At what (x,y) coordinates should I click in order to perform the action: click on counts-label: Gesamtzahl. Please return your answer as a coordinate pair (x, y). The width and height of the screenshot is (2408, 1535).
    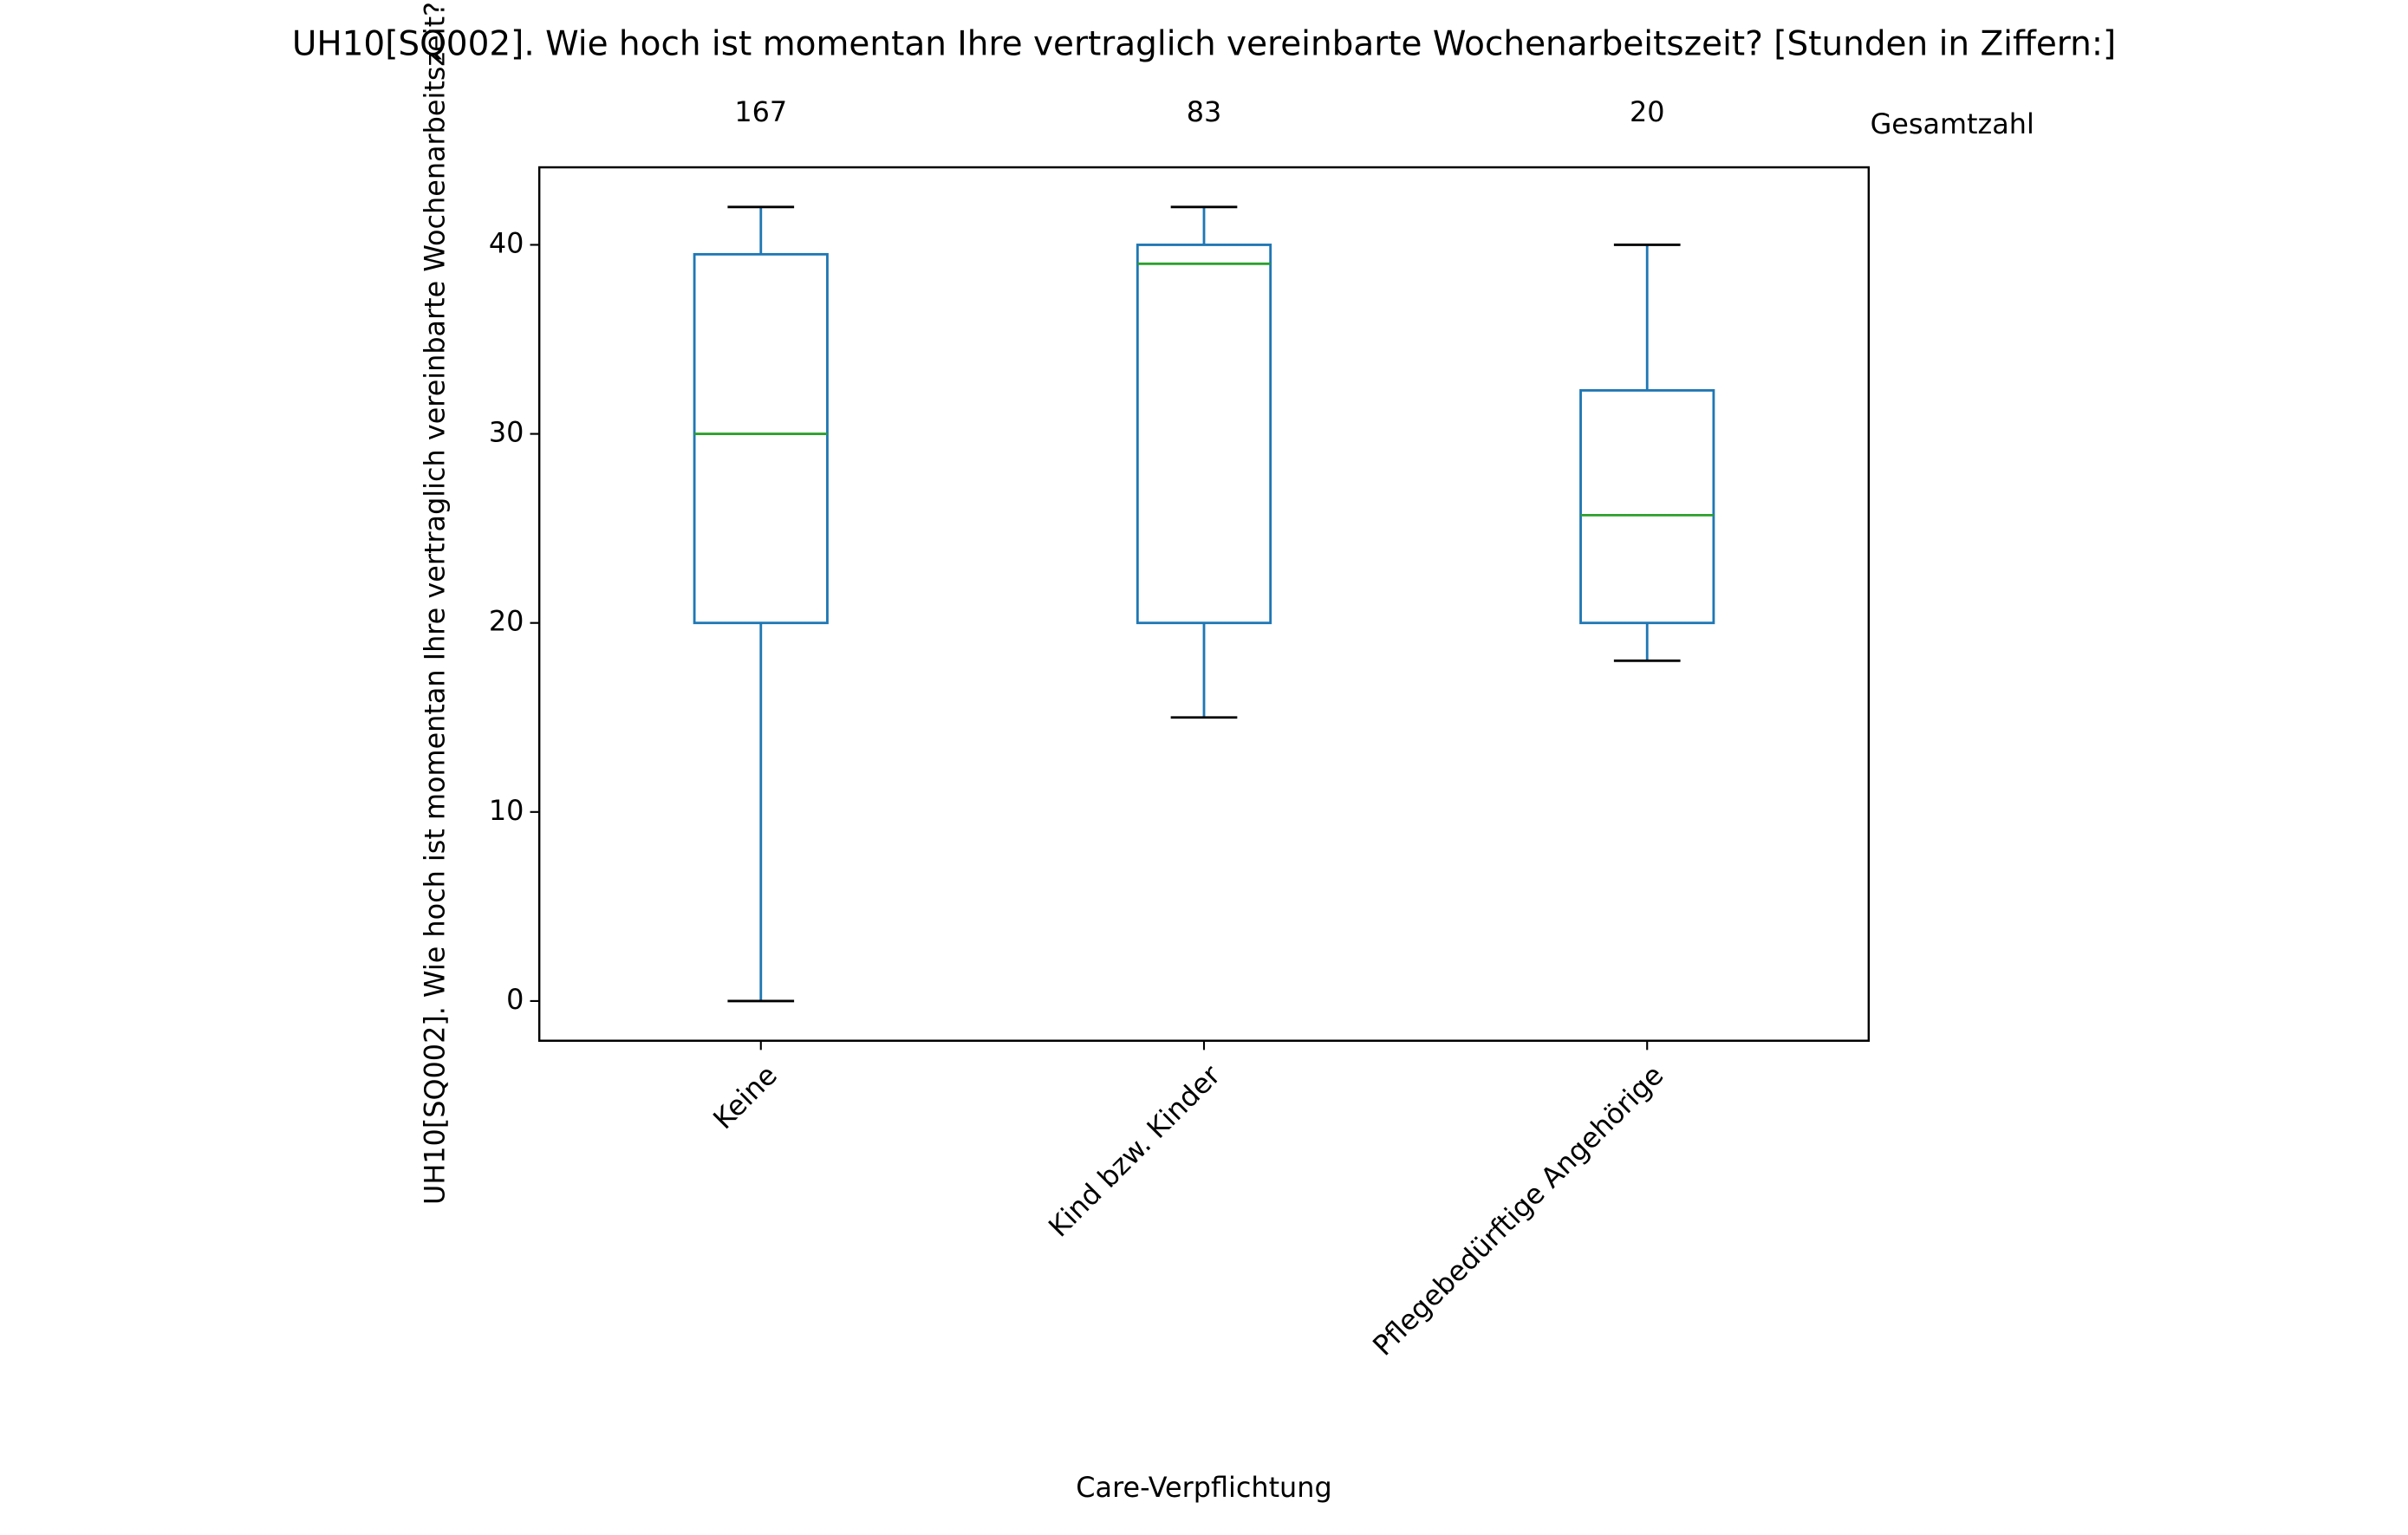
    Looking at the image, I should click on (1952, 123).